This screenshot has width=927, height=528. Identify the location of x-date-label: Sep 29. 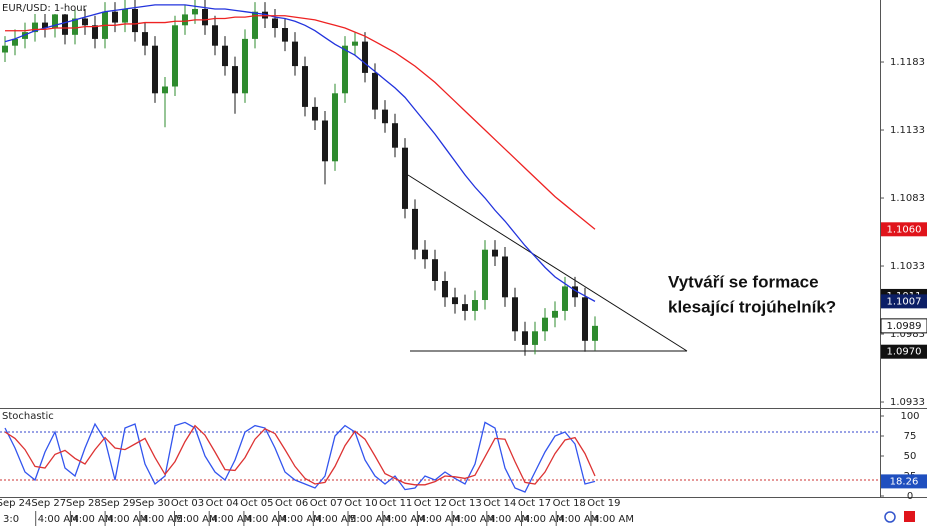
(118, 503).